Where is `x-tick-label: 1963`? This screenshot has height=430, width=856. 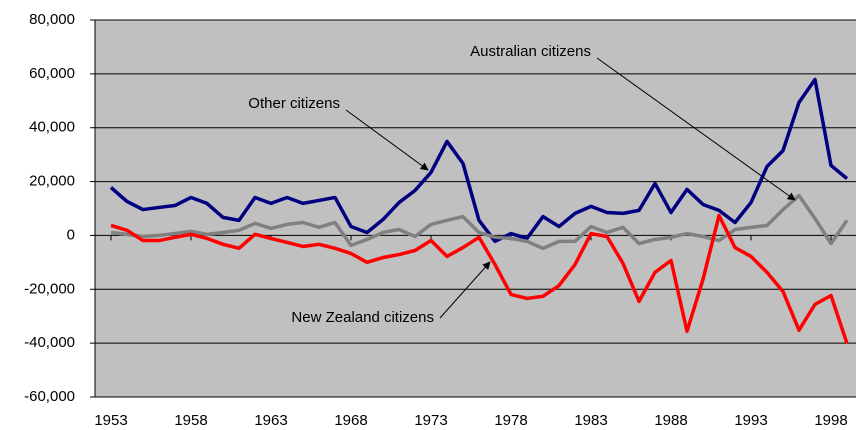
x-tick-label: 1963 is located at coordinates (270, 420).